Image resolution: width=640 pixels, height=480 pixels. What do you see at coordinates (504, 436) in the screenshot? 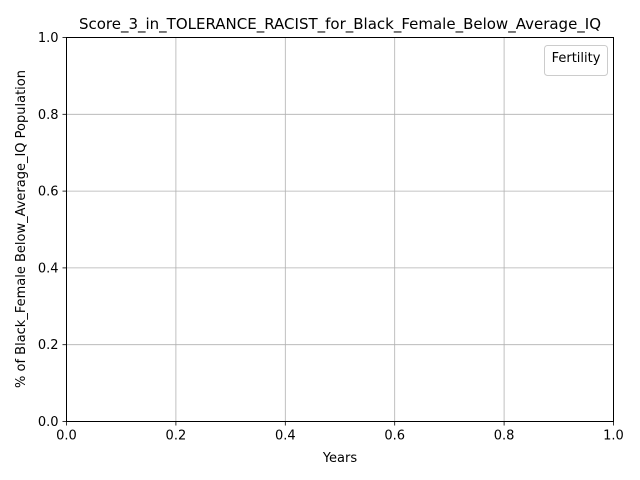
I see `x-tick-label: 0.8` at bounding box center [504, 436].